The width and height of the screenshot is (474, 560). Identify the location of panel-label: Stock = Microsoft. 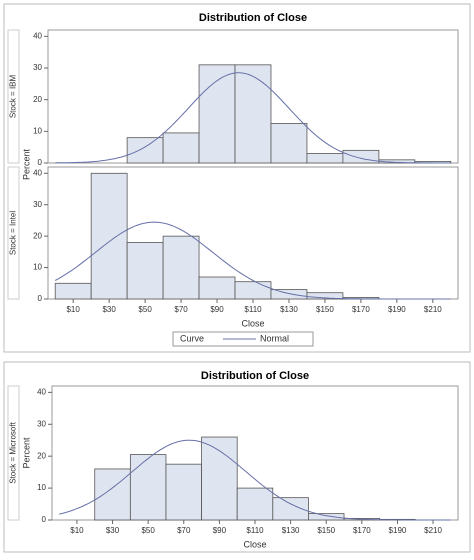
(13, 452).